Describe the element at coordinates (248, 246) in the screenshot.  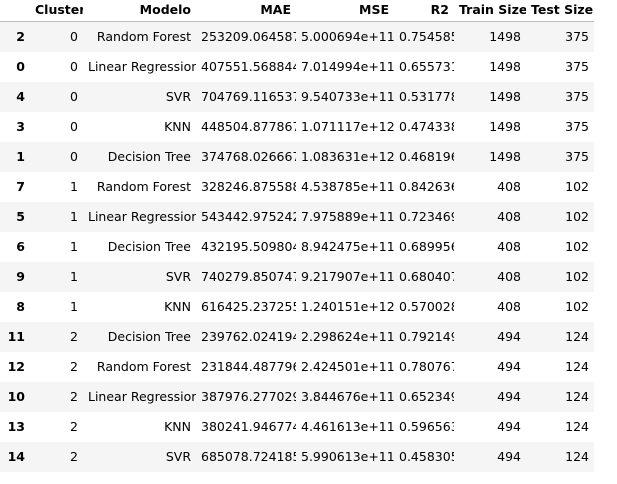
I see `cell-mae: 432195.509804` at that location.